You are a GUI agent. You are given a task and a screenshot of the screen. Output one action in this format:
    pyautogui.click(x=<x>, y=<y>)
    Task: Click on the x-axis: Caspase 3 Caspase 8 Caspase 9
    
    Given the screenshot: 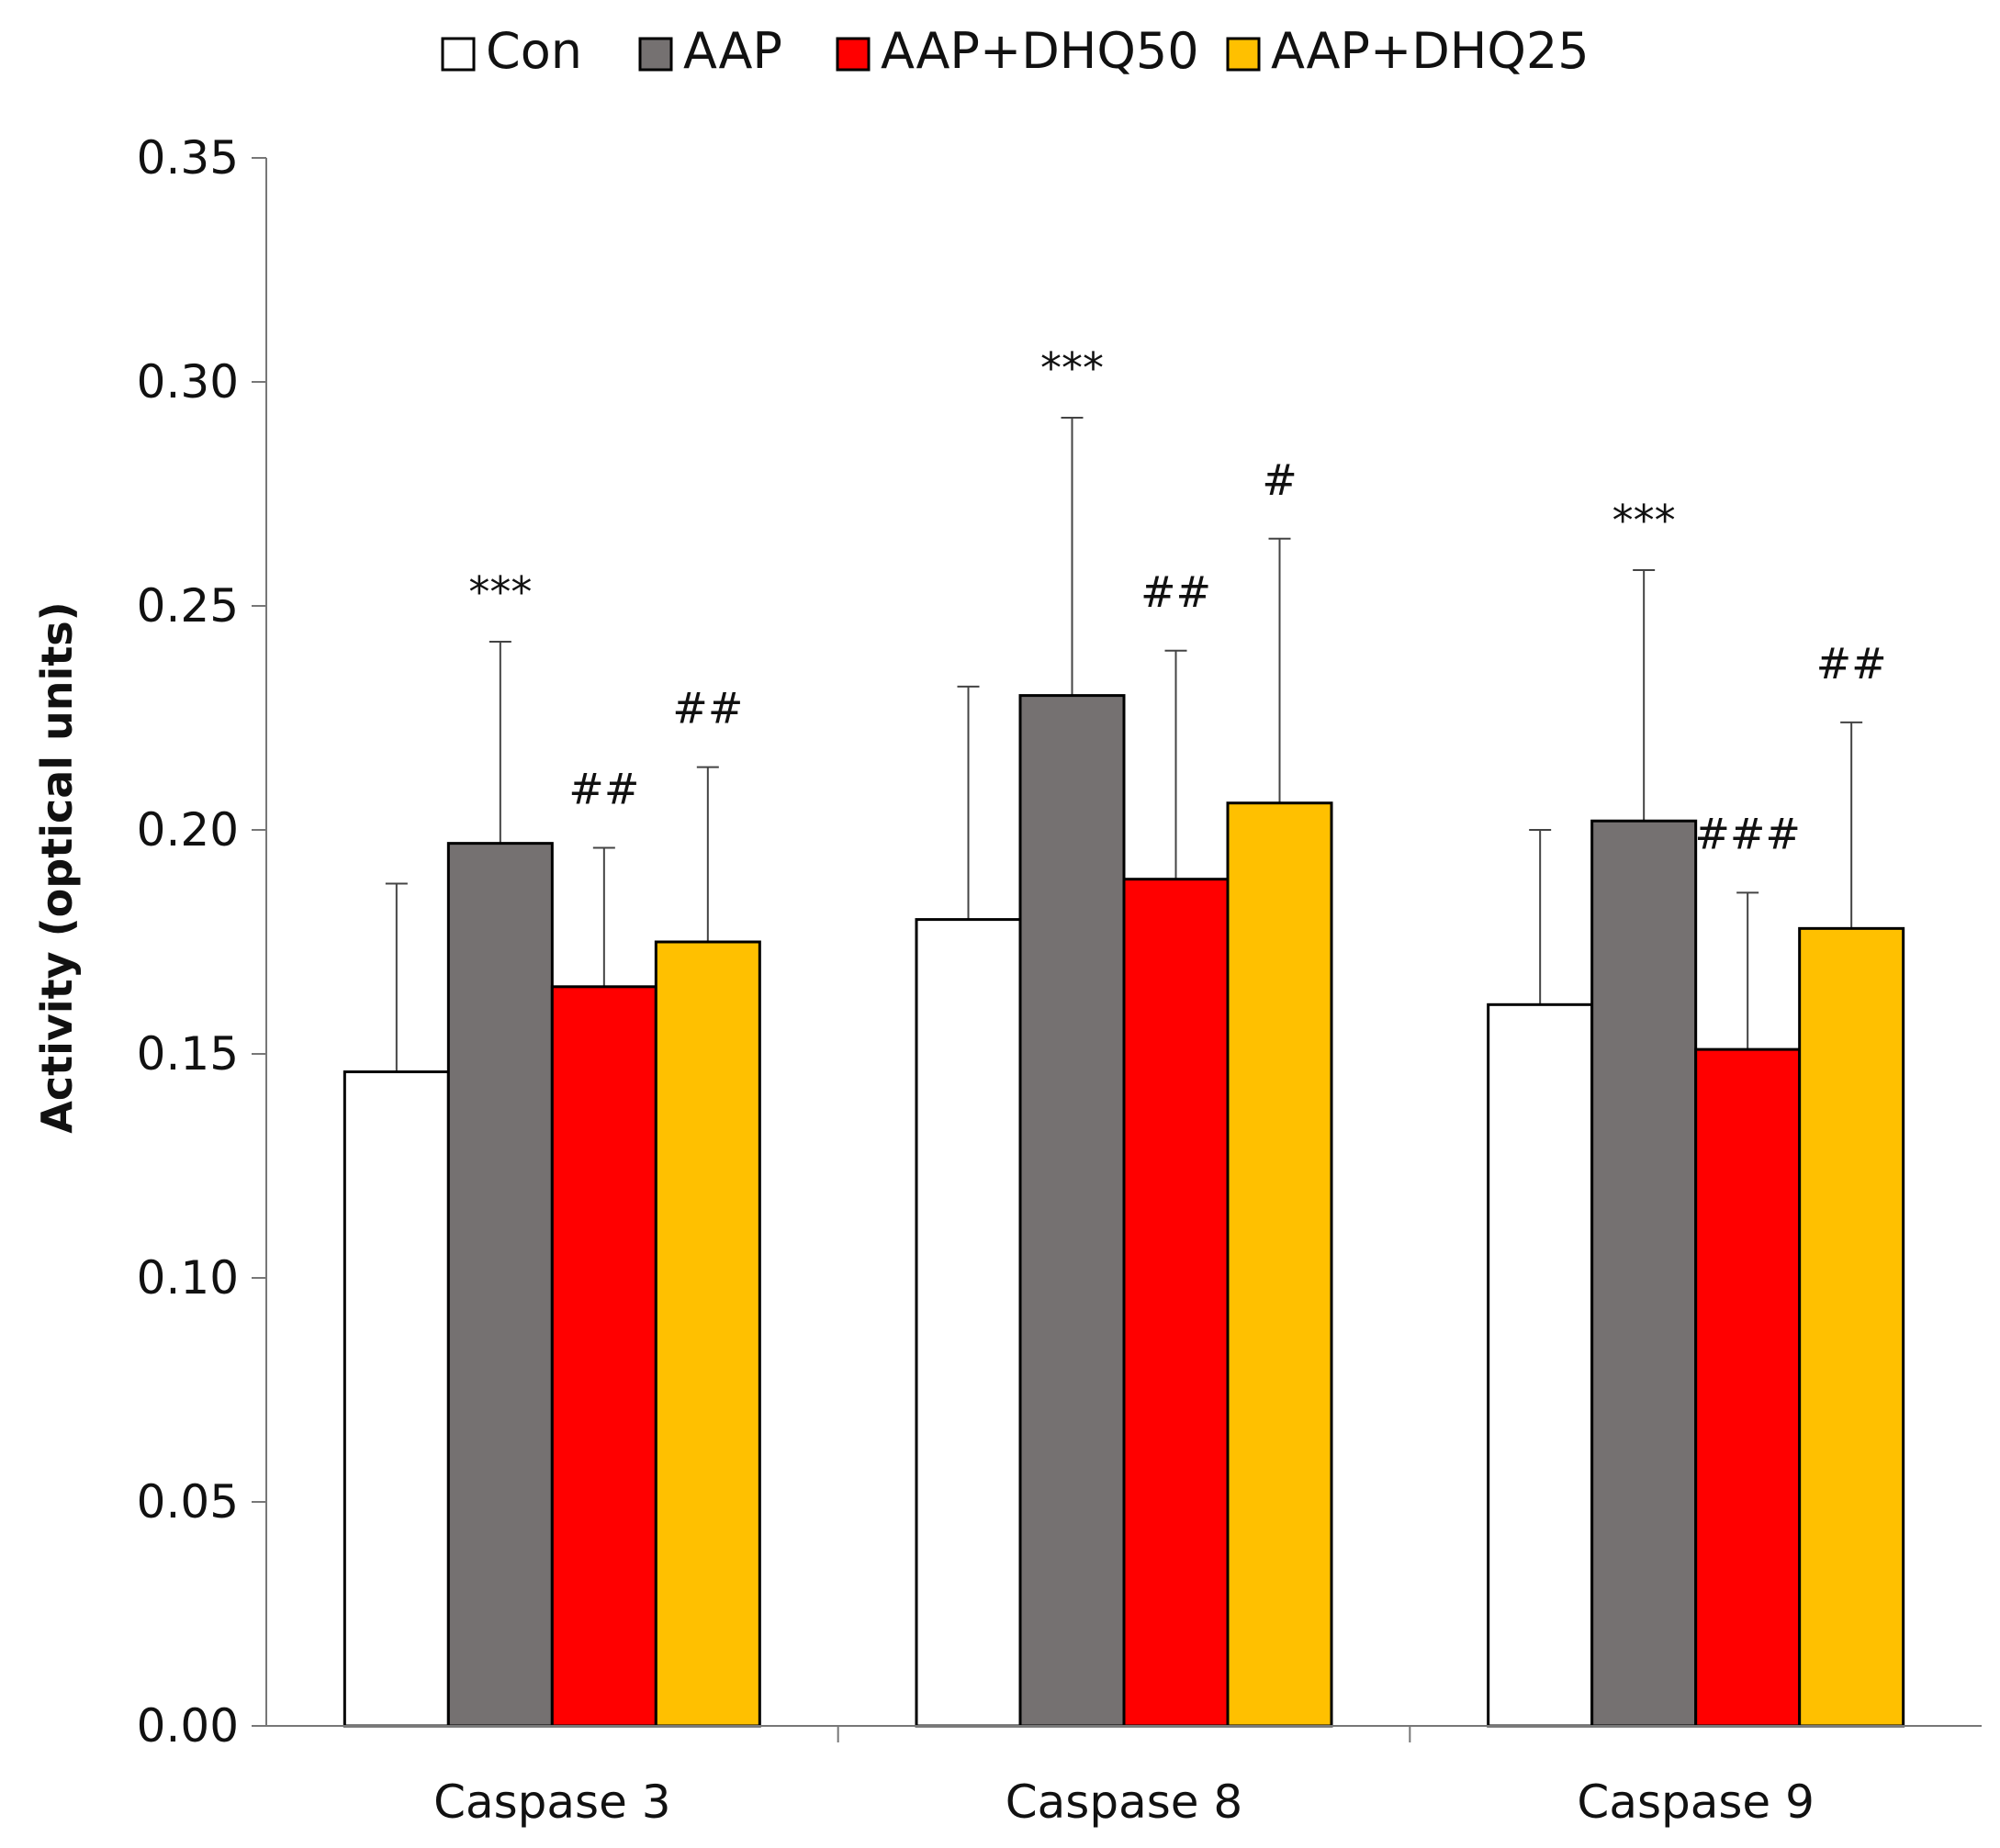 What is the action you would take?
    pyautogui.click(x=1124, y=1777)
    